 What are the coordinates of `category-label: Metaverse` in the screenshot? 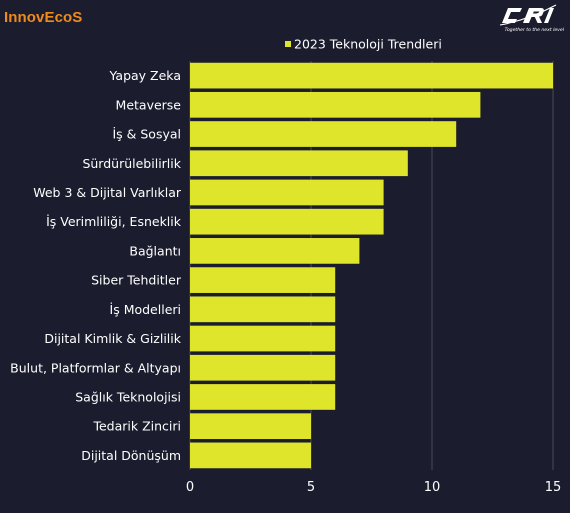 It's located at (149, 104).